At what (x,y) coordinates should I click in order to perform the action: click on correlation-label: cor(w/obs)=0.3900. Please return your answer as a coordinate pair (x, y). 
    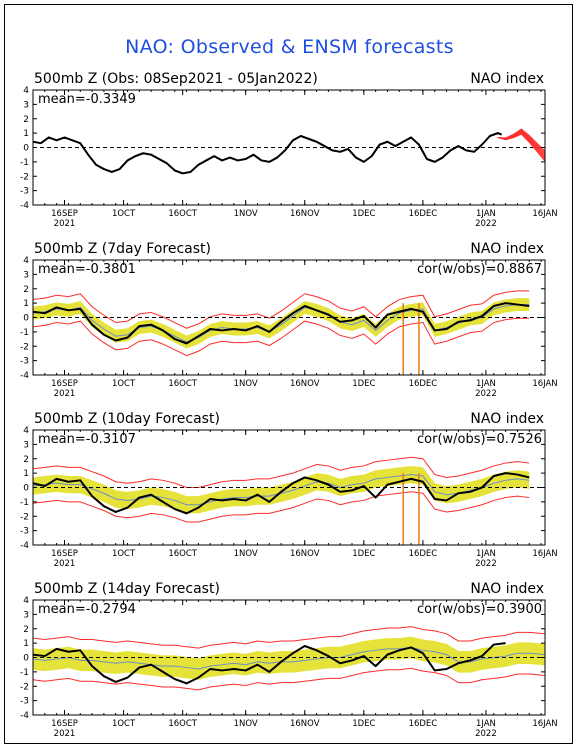
    Looking at the image, I should click on (479, 609).